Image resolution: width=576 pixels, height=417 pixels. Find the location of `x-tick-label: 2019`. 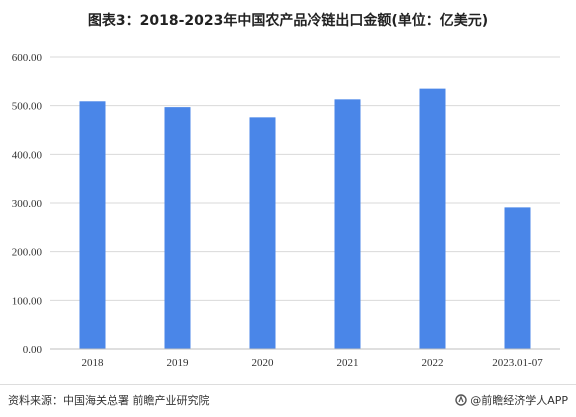

x-tick-label: 2019 is located at coordinates (178, 363).